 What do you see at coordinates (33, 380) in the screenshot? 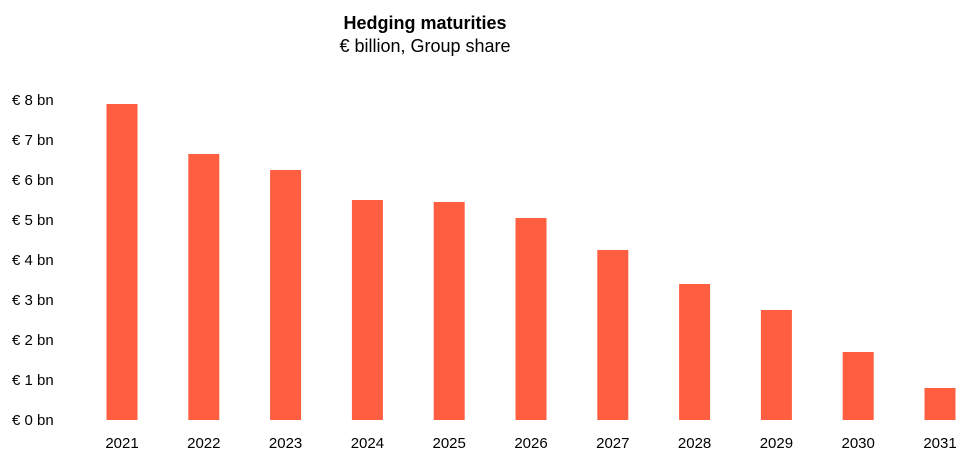
I see `y-tick-label: € 1 bn` at bounding box center [33, 380].